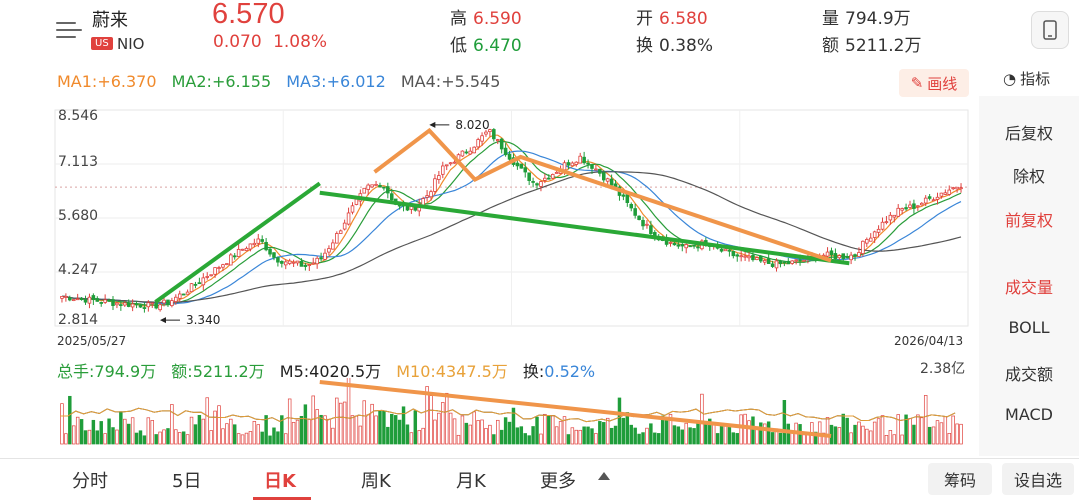 Image resolution: width=1079 pixels, height=500 pixels. Describe the element at coordinates (584, 228) in the screenshot. I see `green-downtrend-line` at that location.